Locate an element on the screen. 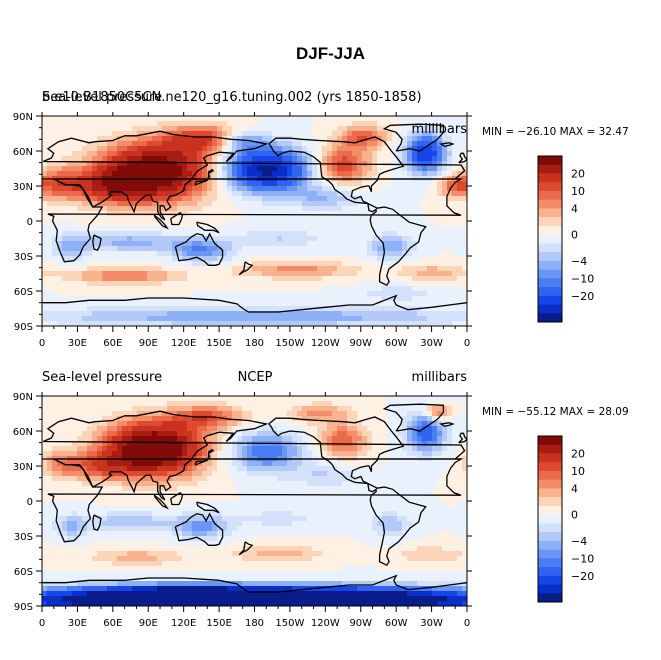 Image resolution: width=661 pixels, height=660 pixels. x-tick-label: 30W is located at coordinates (431, 343).